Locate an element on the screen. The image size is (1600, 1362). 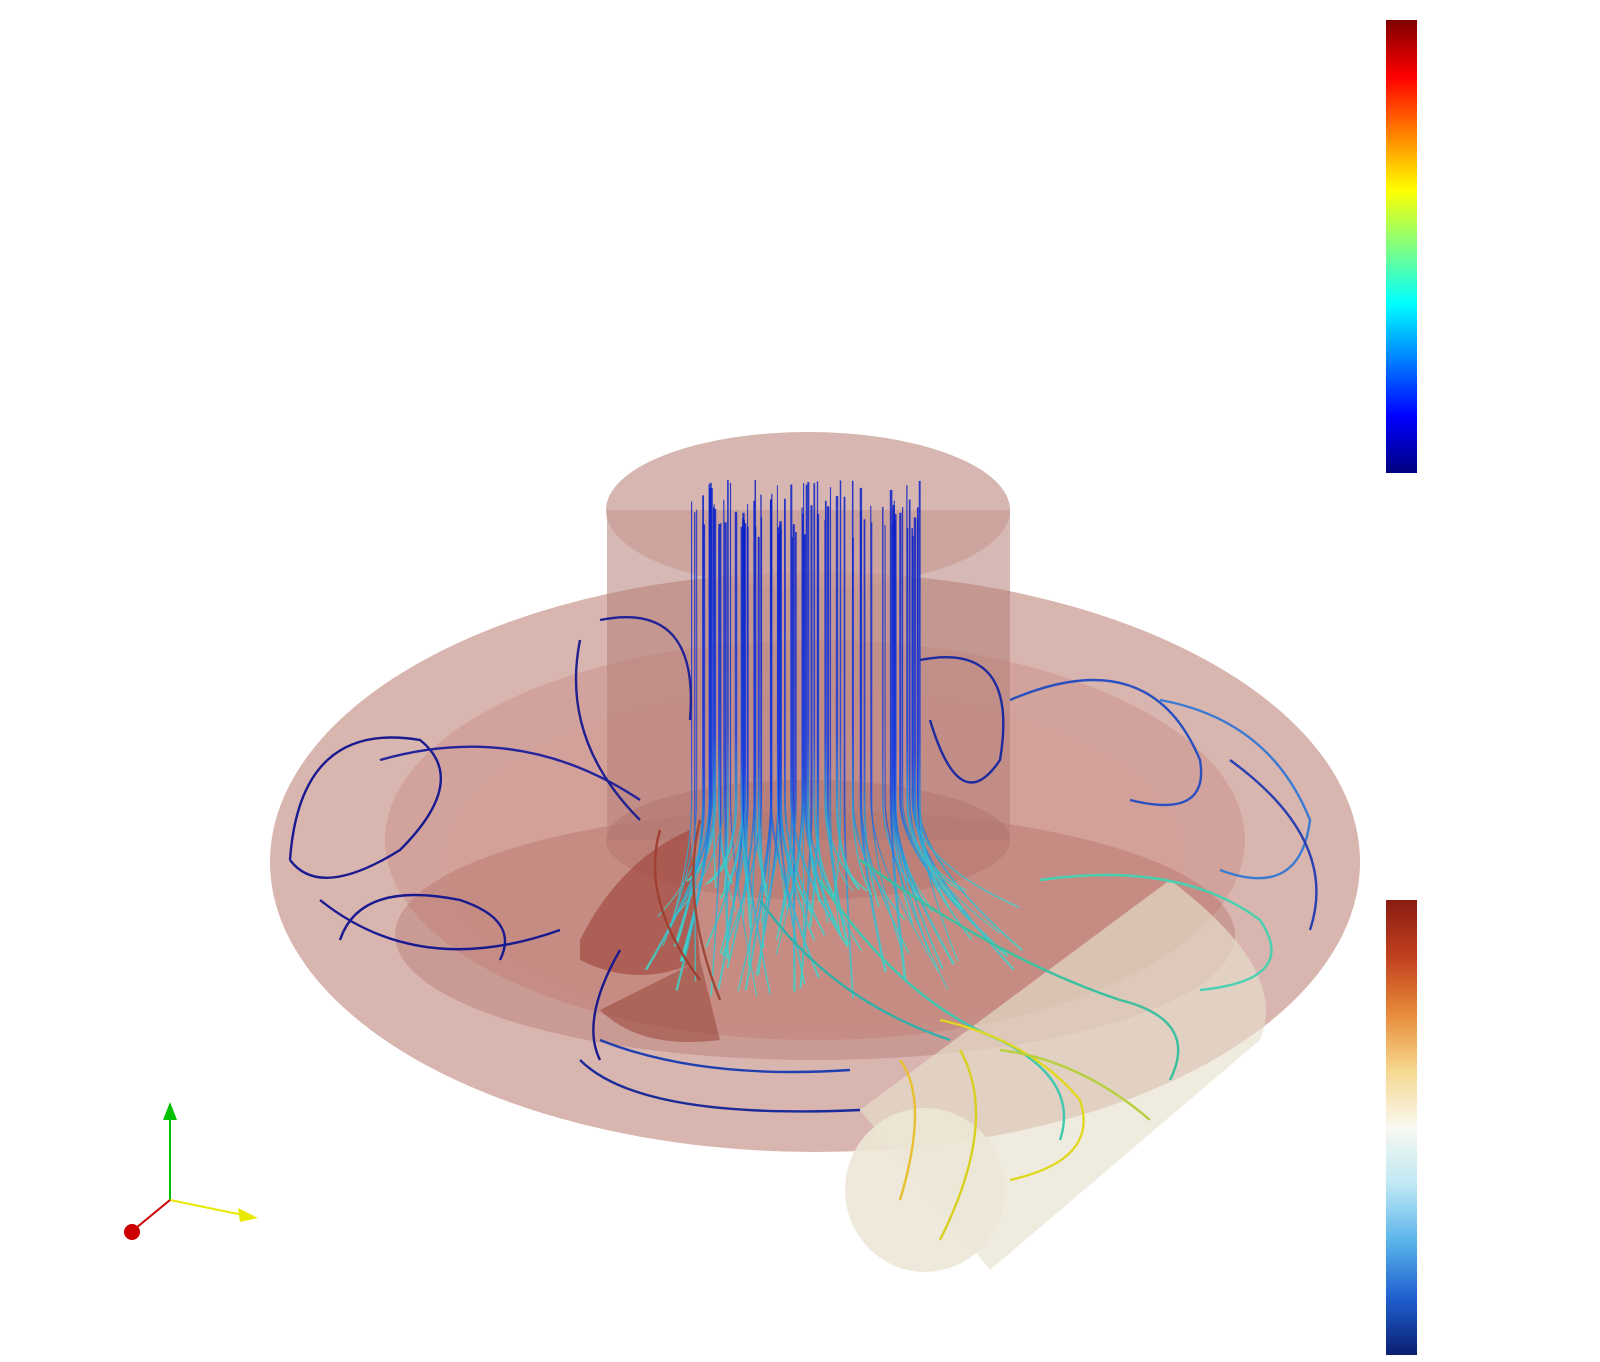
x-axis-arrow-icon is located at coordinates (248, 1215).